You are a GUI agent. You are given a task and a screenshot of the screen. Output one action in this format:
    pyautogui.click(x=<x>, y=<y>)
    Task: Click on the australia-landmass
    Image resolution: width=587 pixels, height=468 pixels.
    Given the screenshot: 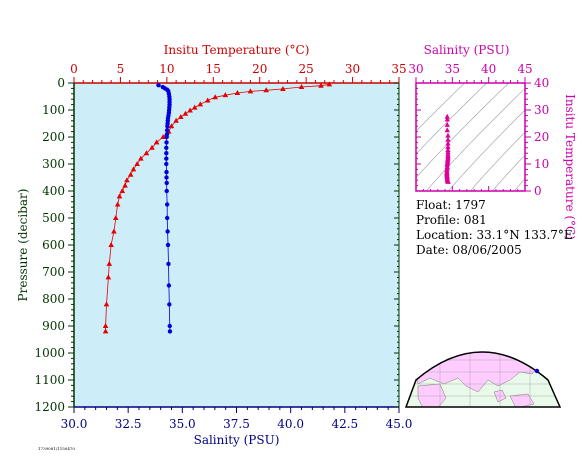 What is the action you would take?
    pyautogui.click(x=522, y=400)
    